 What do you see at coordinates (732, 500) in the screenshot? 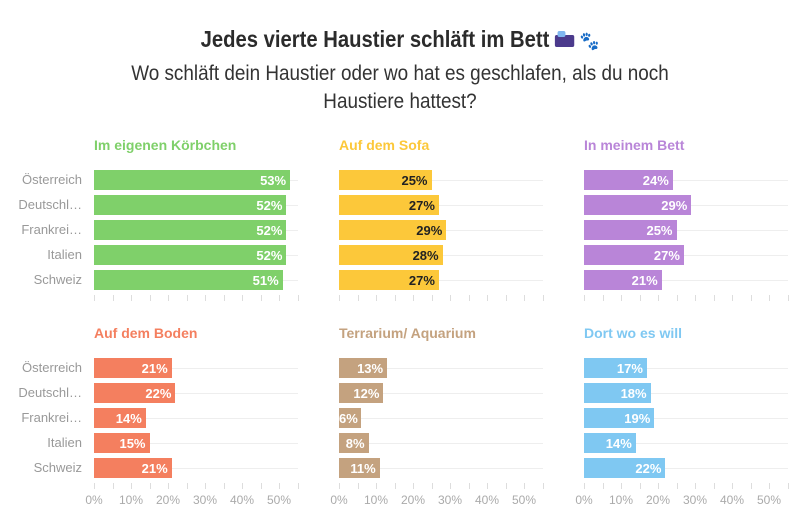
I see `x-tick-label: 40%` at bounding box center [732, 500].